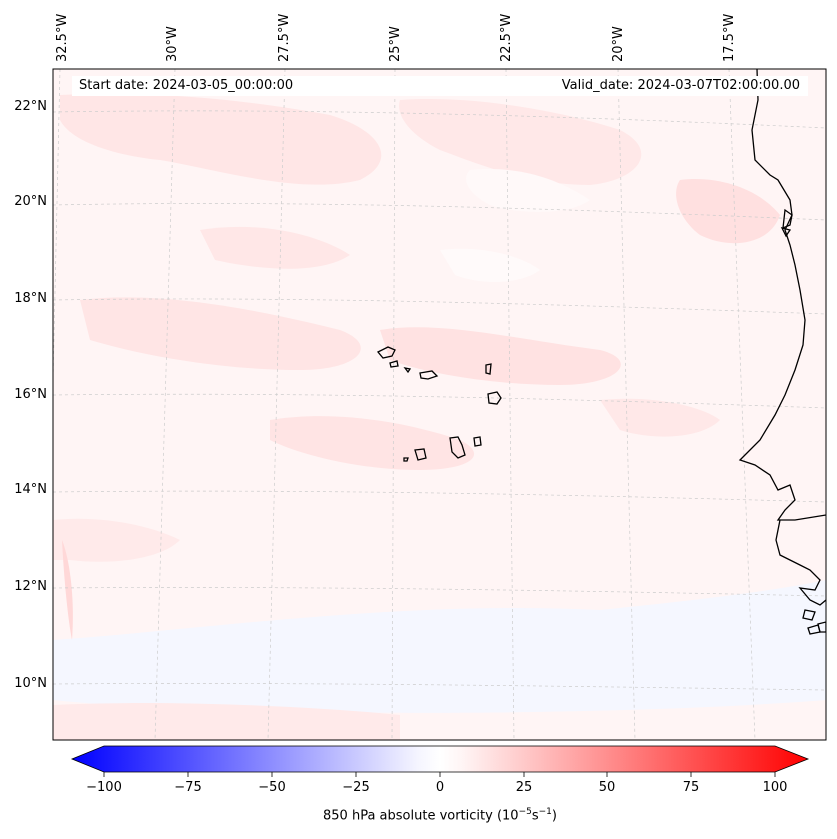 This screenshot has width=837, height=839. Describe the element at coordinates (188, 787) in the screenshot. I see `colorbar-tick-label: −75` at that location.